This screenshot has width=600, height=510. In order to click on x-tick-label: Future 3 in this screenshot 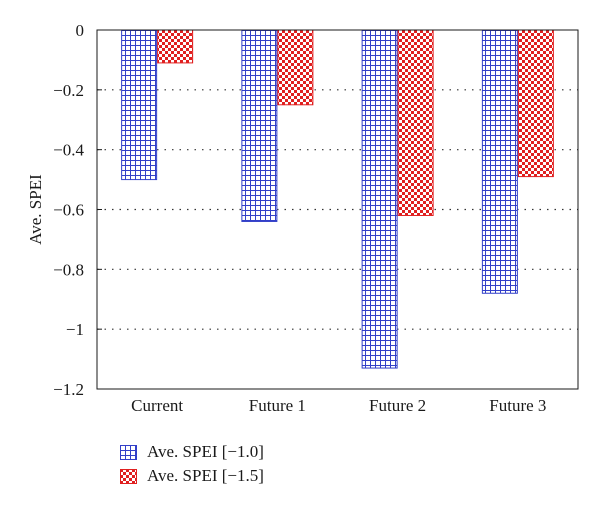, I will do `click(517, 405)`.